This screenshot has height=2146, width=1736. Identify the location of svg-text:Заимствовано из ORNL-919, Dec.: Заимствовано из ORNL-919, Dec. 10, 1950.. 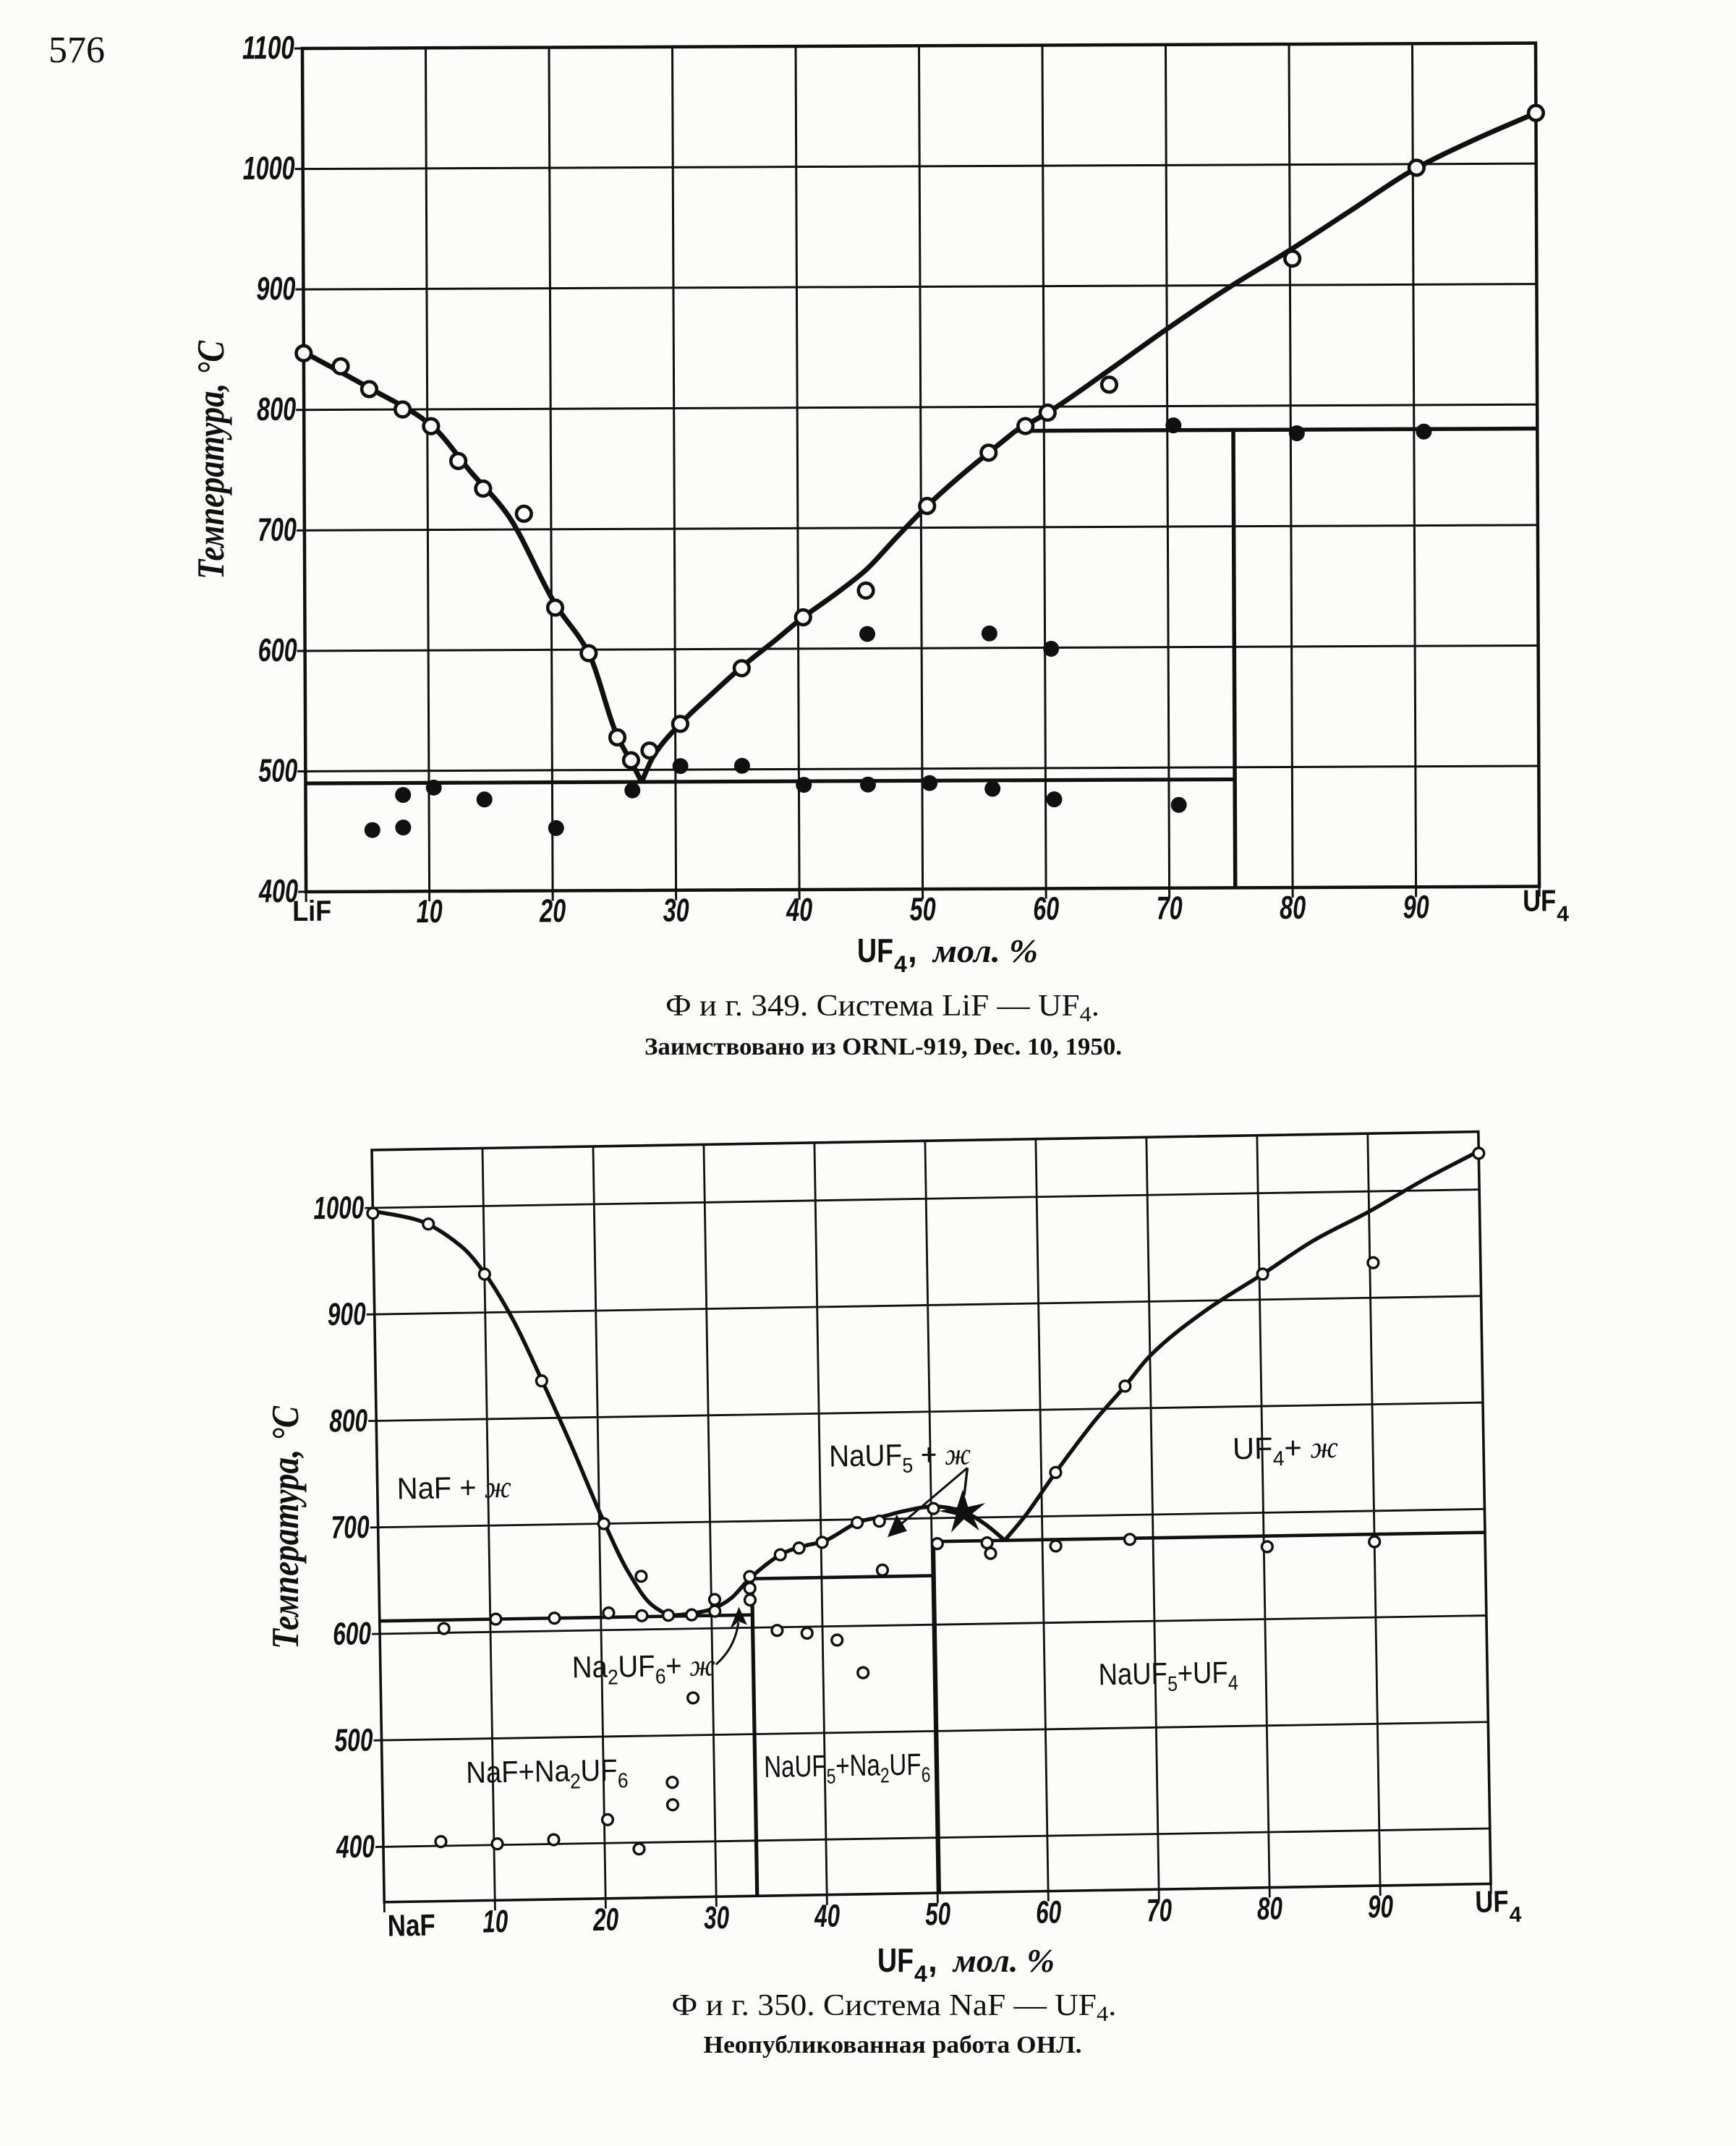
(883, 1047).